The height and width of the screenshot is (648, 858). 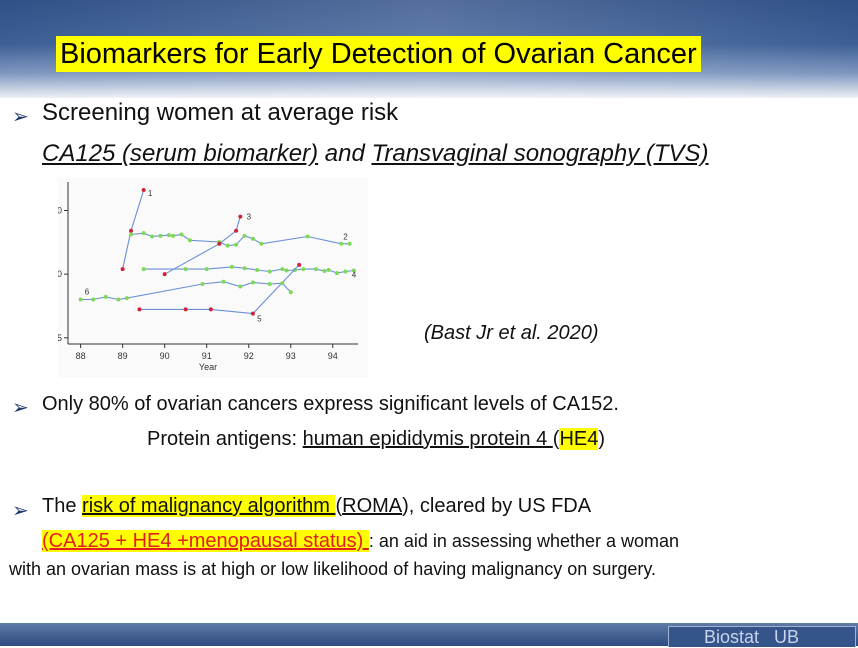 I want to click on and-text: and, so click(x=345, y=153).